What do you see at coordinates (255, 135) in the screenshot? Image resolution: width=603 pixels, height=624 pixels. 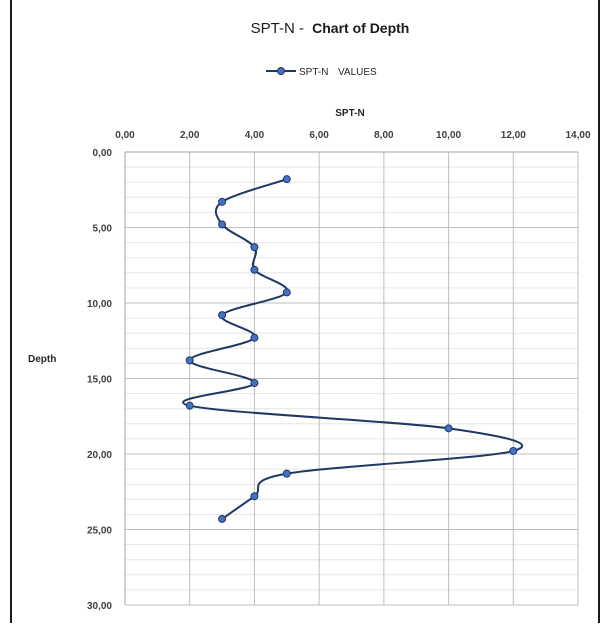 I see `x-tick-label: 4,00` at bounding box center [255, 135].